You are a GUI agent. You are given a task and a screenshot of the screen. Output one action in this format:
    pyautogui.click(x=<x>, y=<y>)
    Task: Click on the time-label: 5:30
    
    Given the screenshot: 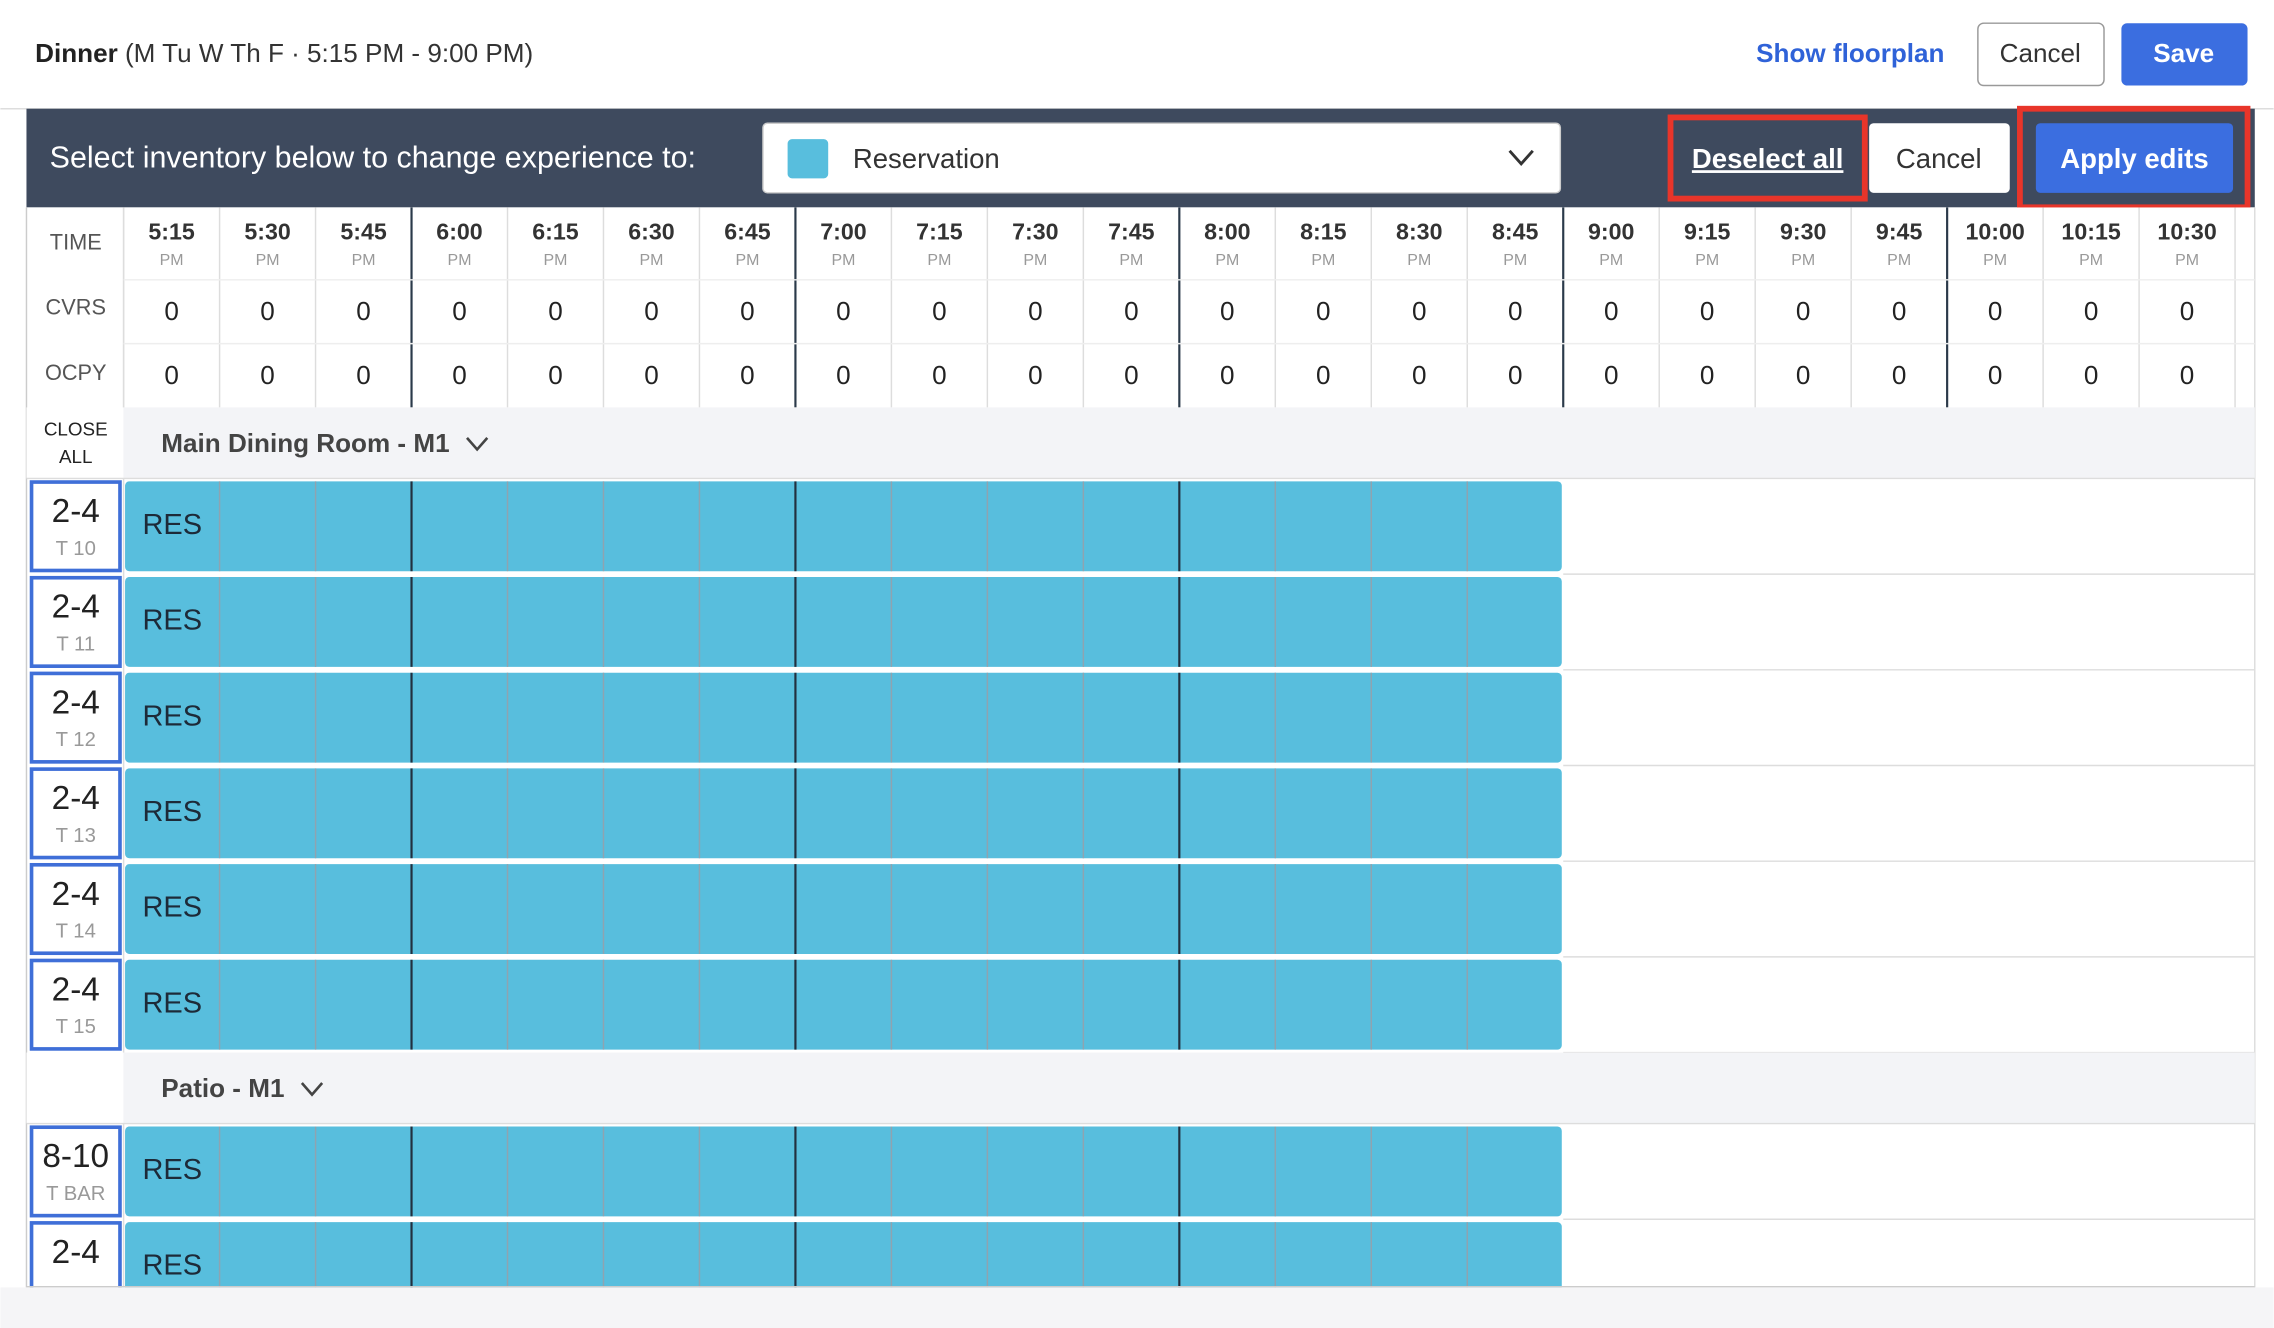 What is the action you would take?
    pyautogui.click(x=267, y=232)
    